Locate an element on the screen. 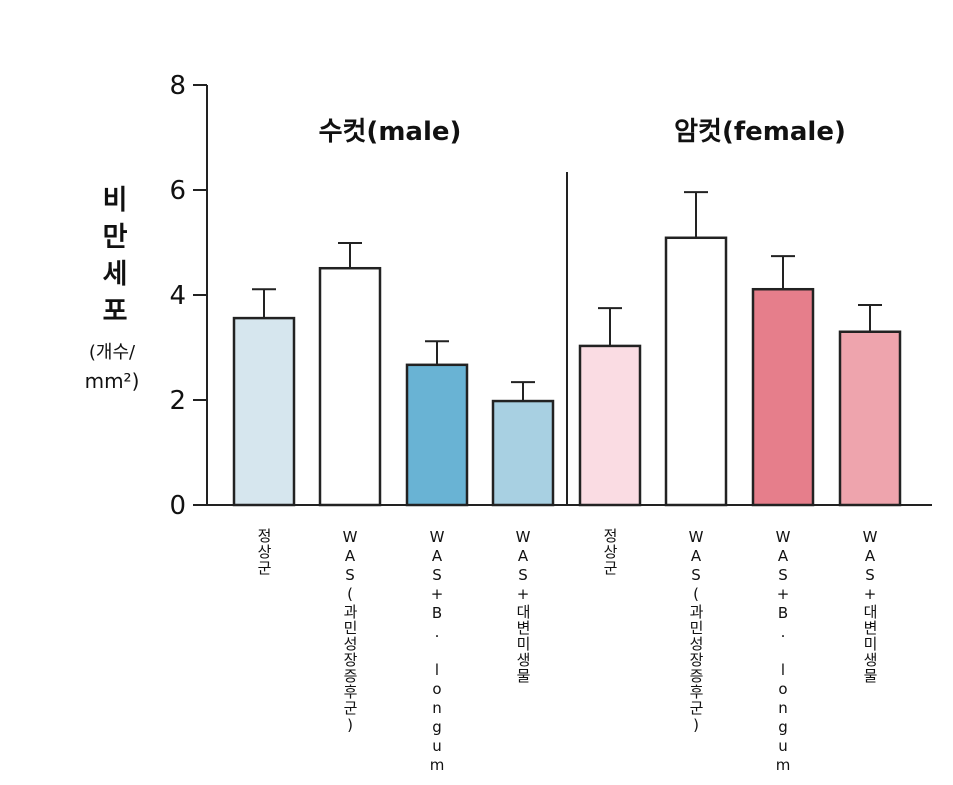 This screenshot has width=953, height=785. y-axis-unit: mm²) is located at coordinates (112, 381).